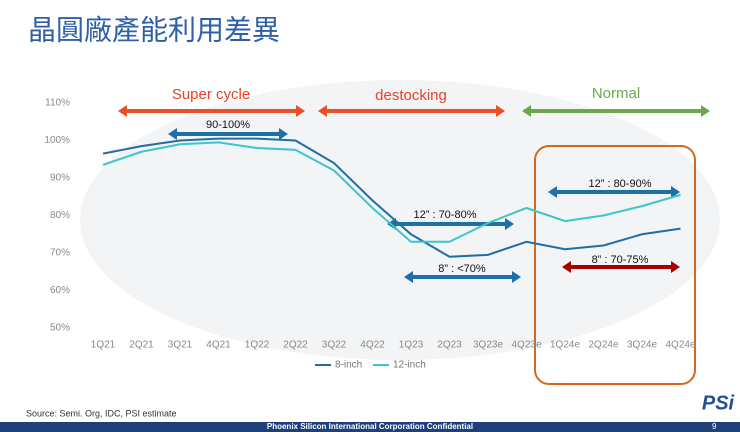 This screenshot has width=740, height=432. Describe the element at coordinates (565, 345) in the screenshot. I see `x-tick-label: 1Q24e` at that location.